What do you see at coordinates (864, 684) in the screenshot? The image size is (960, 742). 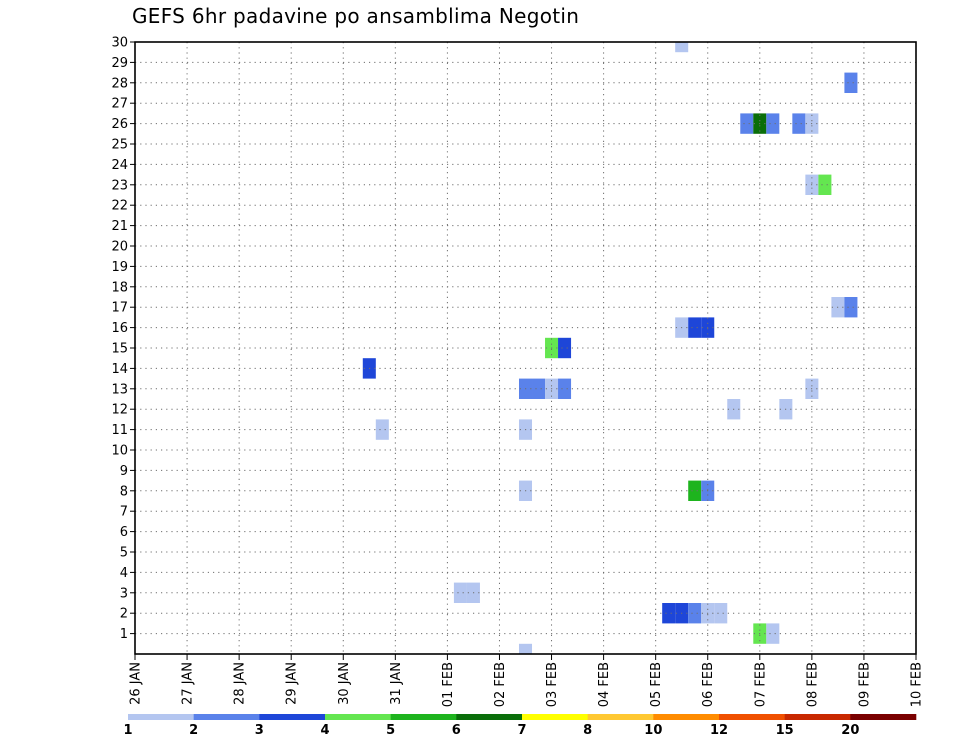 I see `x-tick-label: 09 FEB` at bounding box center [864, 684].